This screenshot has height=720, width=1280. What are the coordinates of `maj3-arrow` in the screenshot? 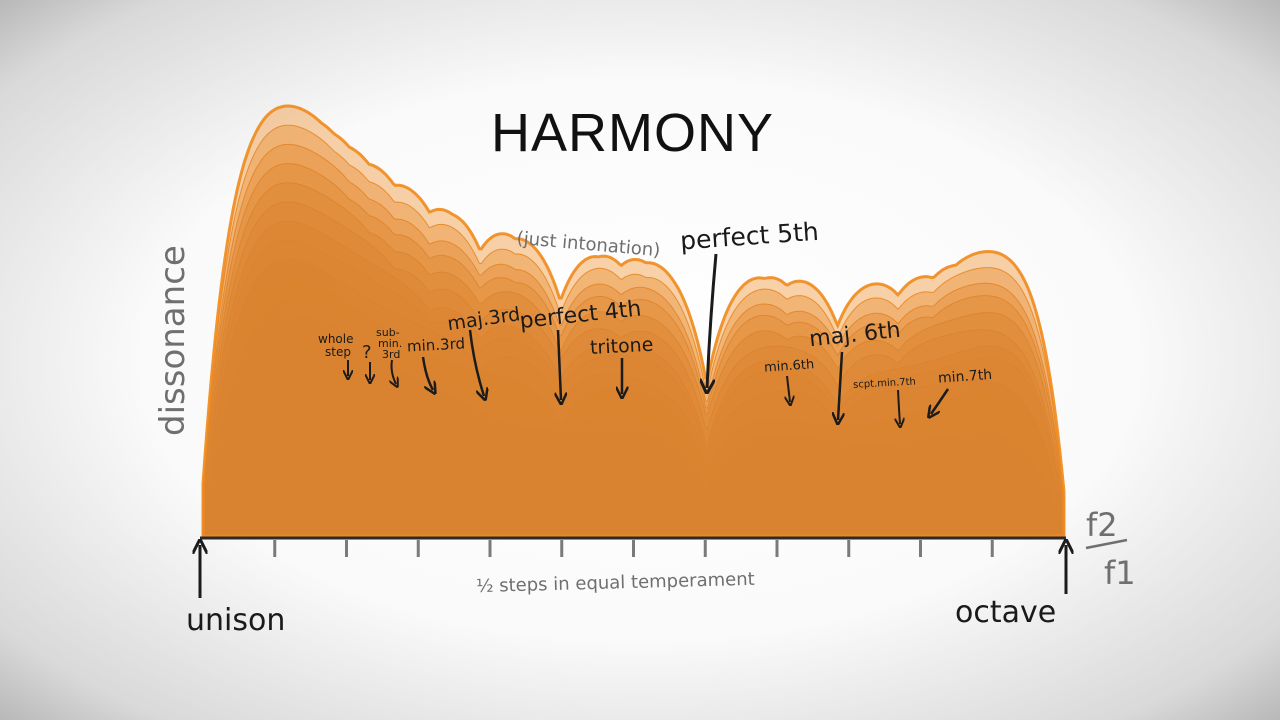 It's located at (476, 362).